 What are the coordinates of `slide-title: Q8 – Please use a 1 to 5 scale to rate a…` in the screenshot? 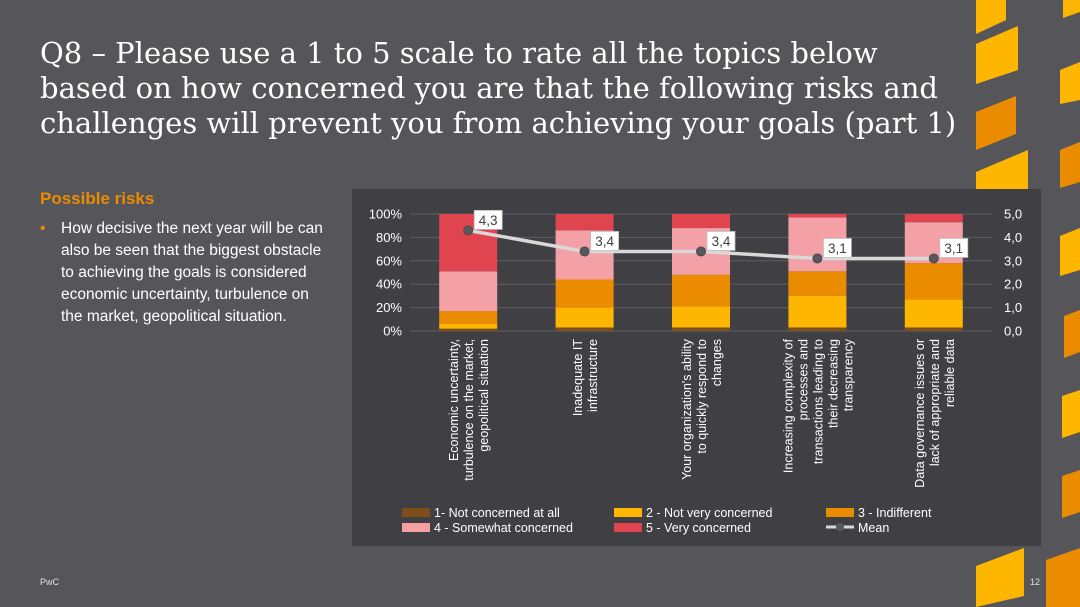 It's located at (498, 88).